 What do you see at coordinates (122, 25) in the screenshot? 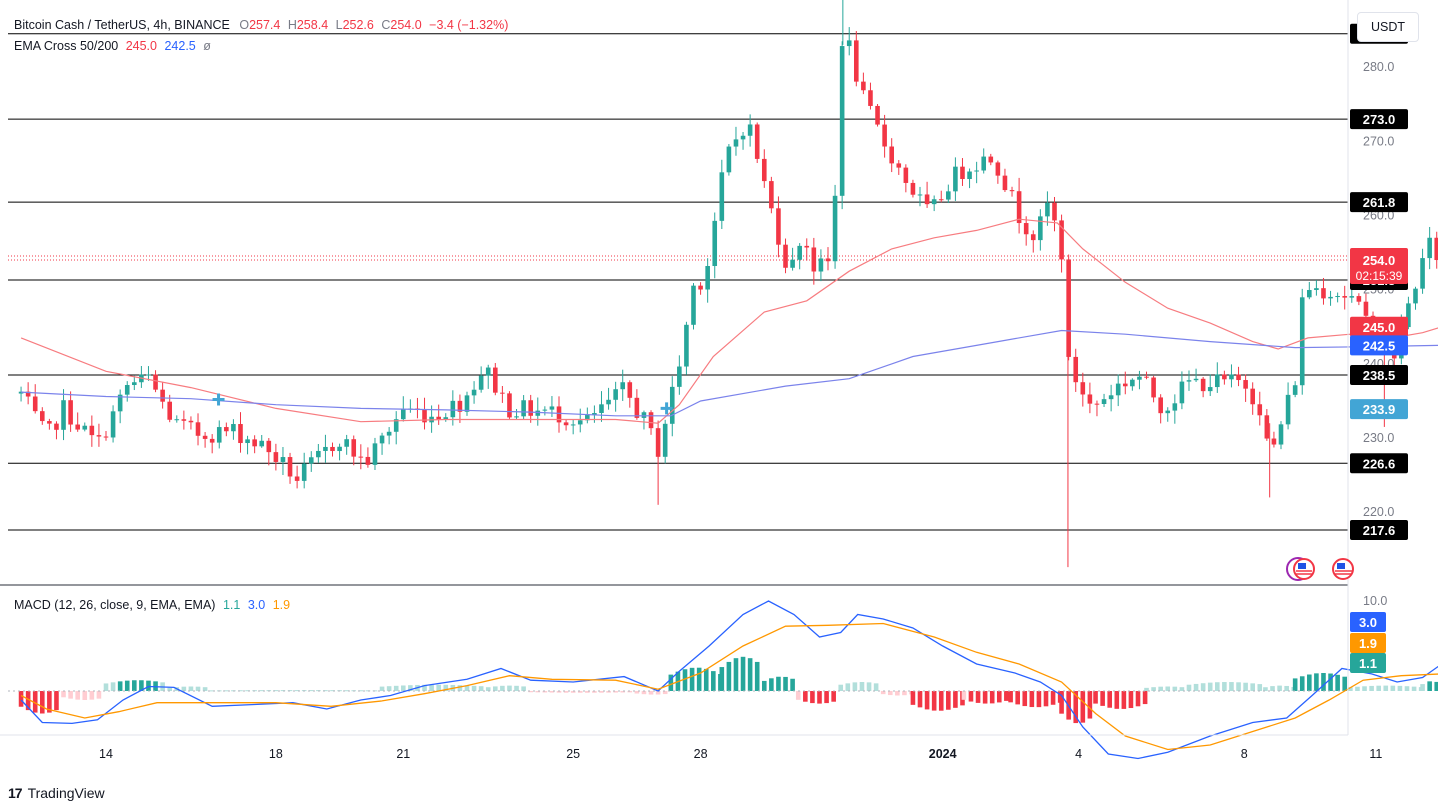
I see `symbol-title: Bitcoin Cash / TetherUS, 4h, BINANCE` at bounding box center [122, 25].